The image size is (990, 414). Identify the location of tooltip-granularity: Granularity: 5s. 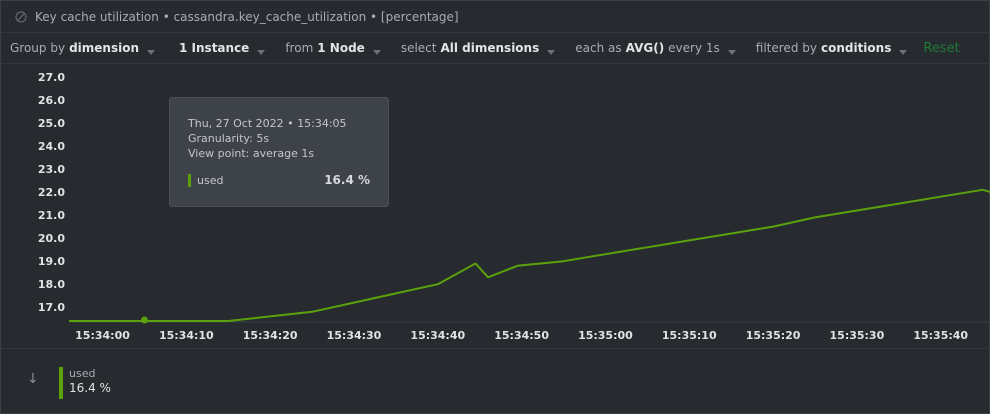
(229, 138).